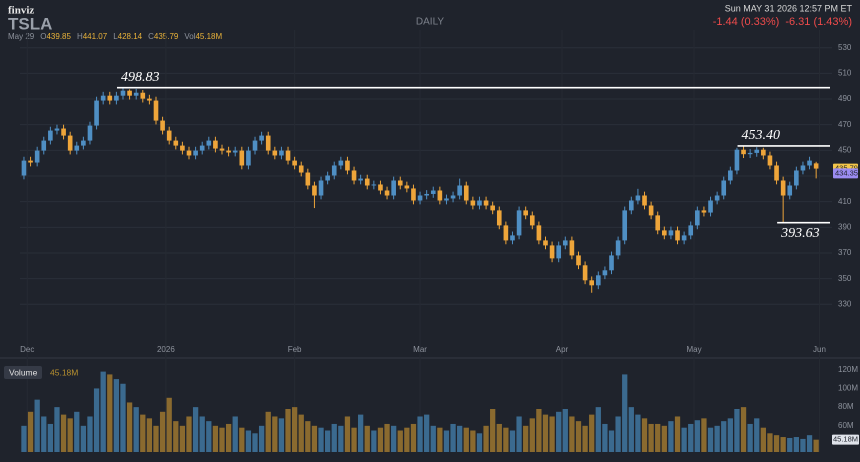  I want to click on ticker: TSLA, so click(30, 23).